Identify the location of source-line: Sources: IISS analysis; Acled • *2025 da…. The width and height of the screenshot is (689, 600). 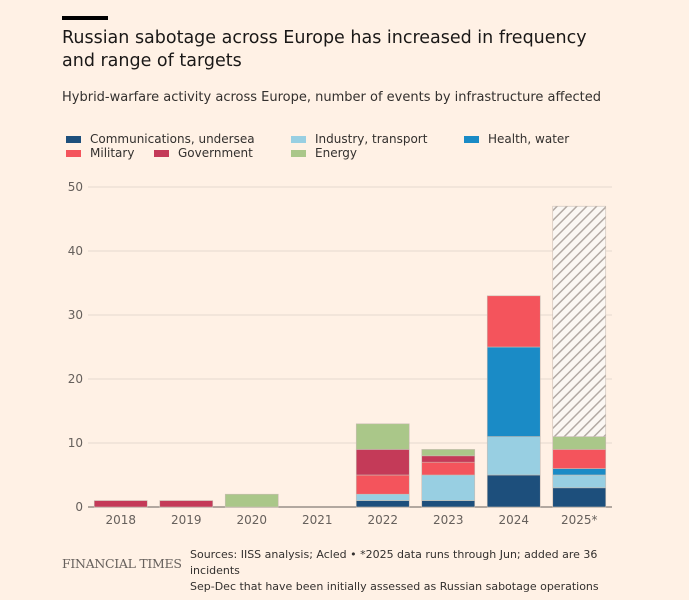
(394, 562).